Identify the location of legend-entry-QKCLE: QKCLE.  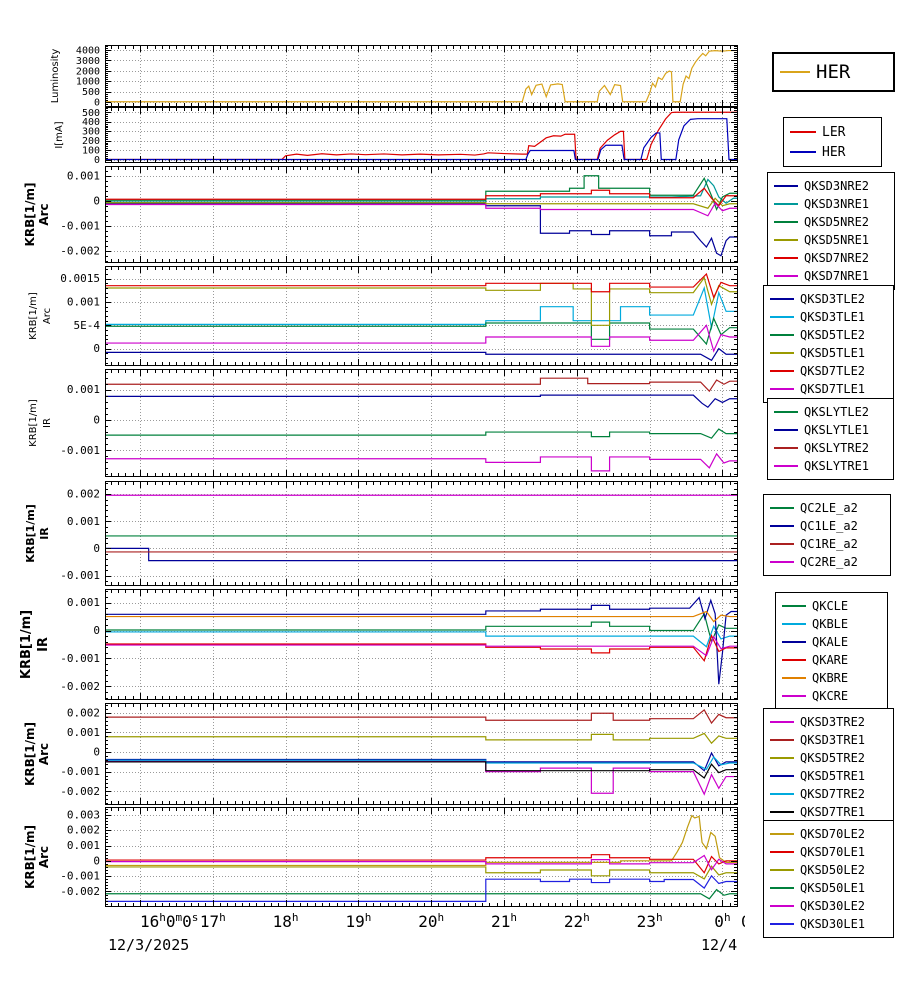
(831, 606).